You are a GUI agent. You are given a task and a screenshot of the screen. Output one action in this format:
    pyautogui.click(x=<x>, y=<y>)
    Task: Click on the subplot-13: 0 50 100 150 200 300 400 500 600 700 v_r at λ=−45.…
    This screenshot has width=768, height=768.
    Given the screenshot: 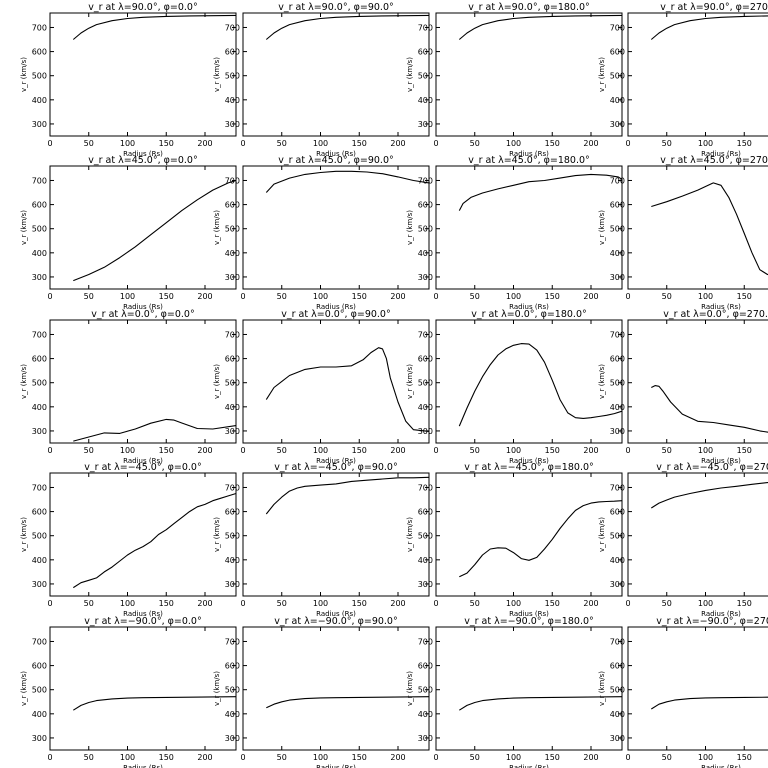 What is the action you would take?
    pyautogui.click(x=128, y=540)
    